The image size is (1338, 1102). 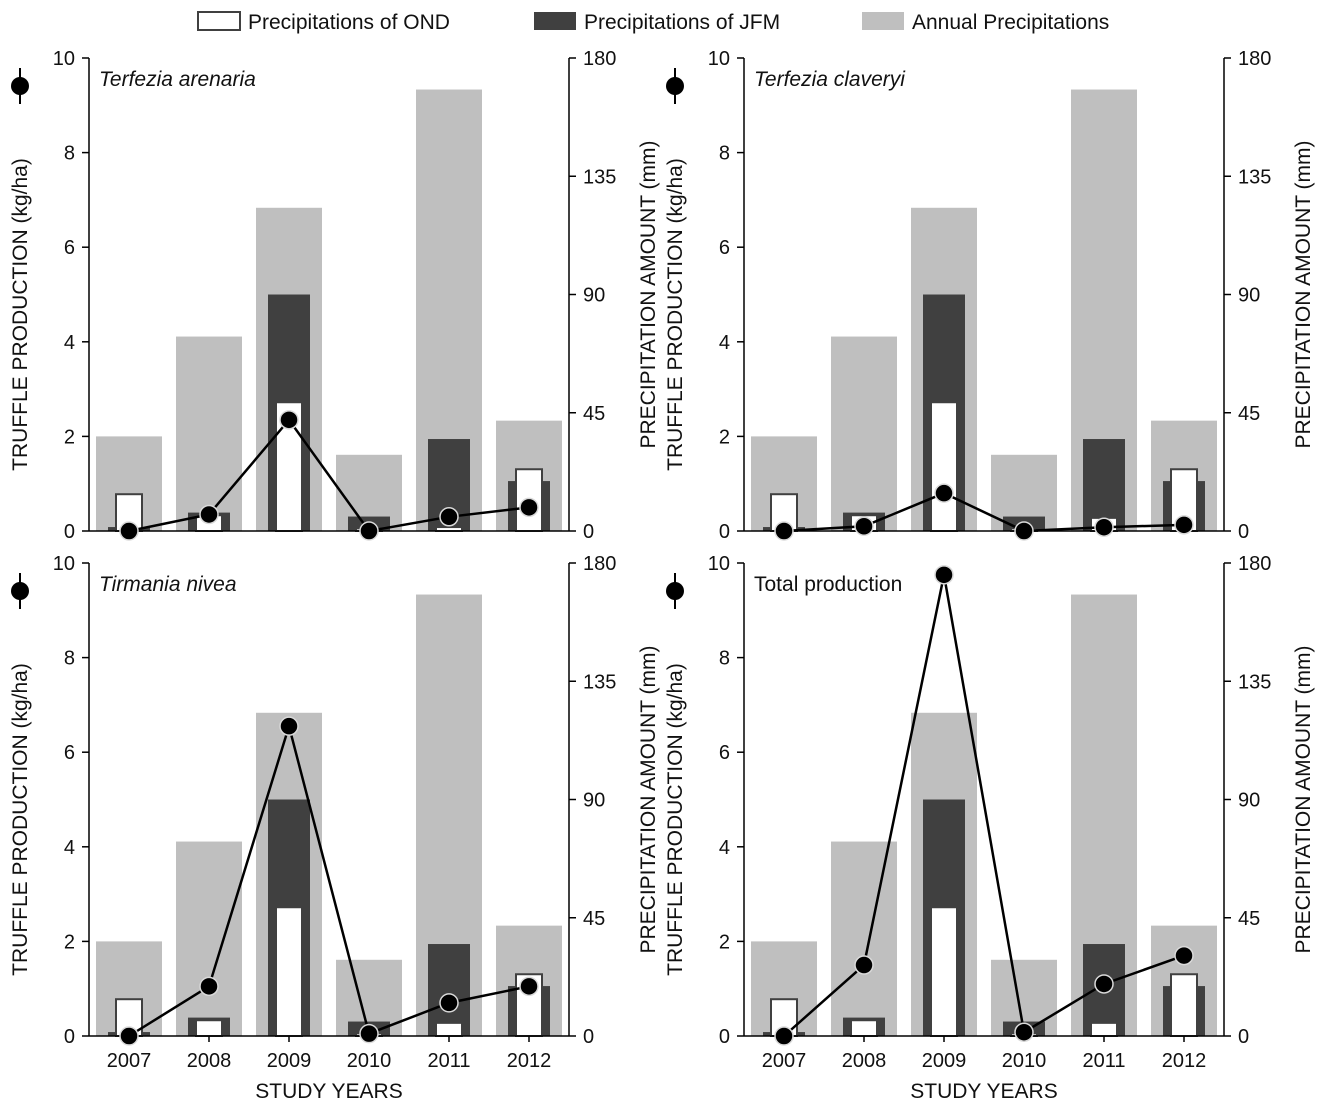 I want to click on x-tick-label: 2011, so click(x=448, y=1061).